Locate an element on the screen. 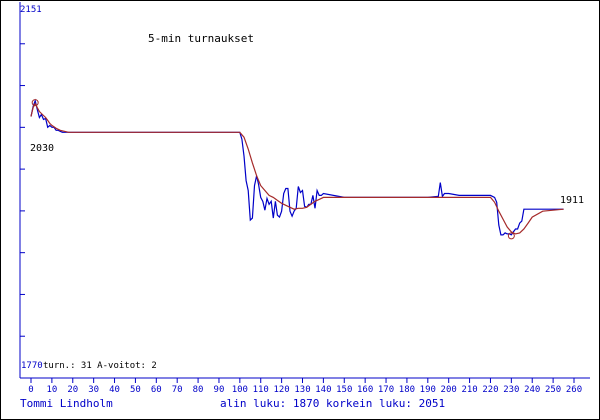  footer-author: Tommi Lindholm is located at coordinates (66, 403).